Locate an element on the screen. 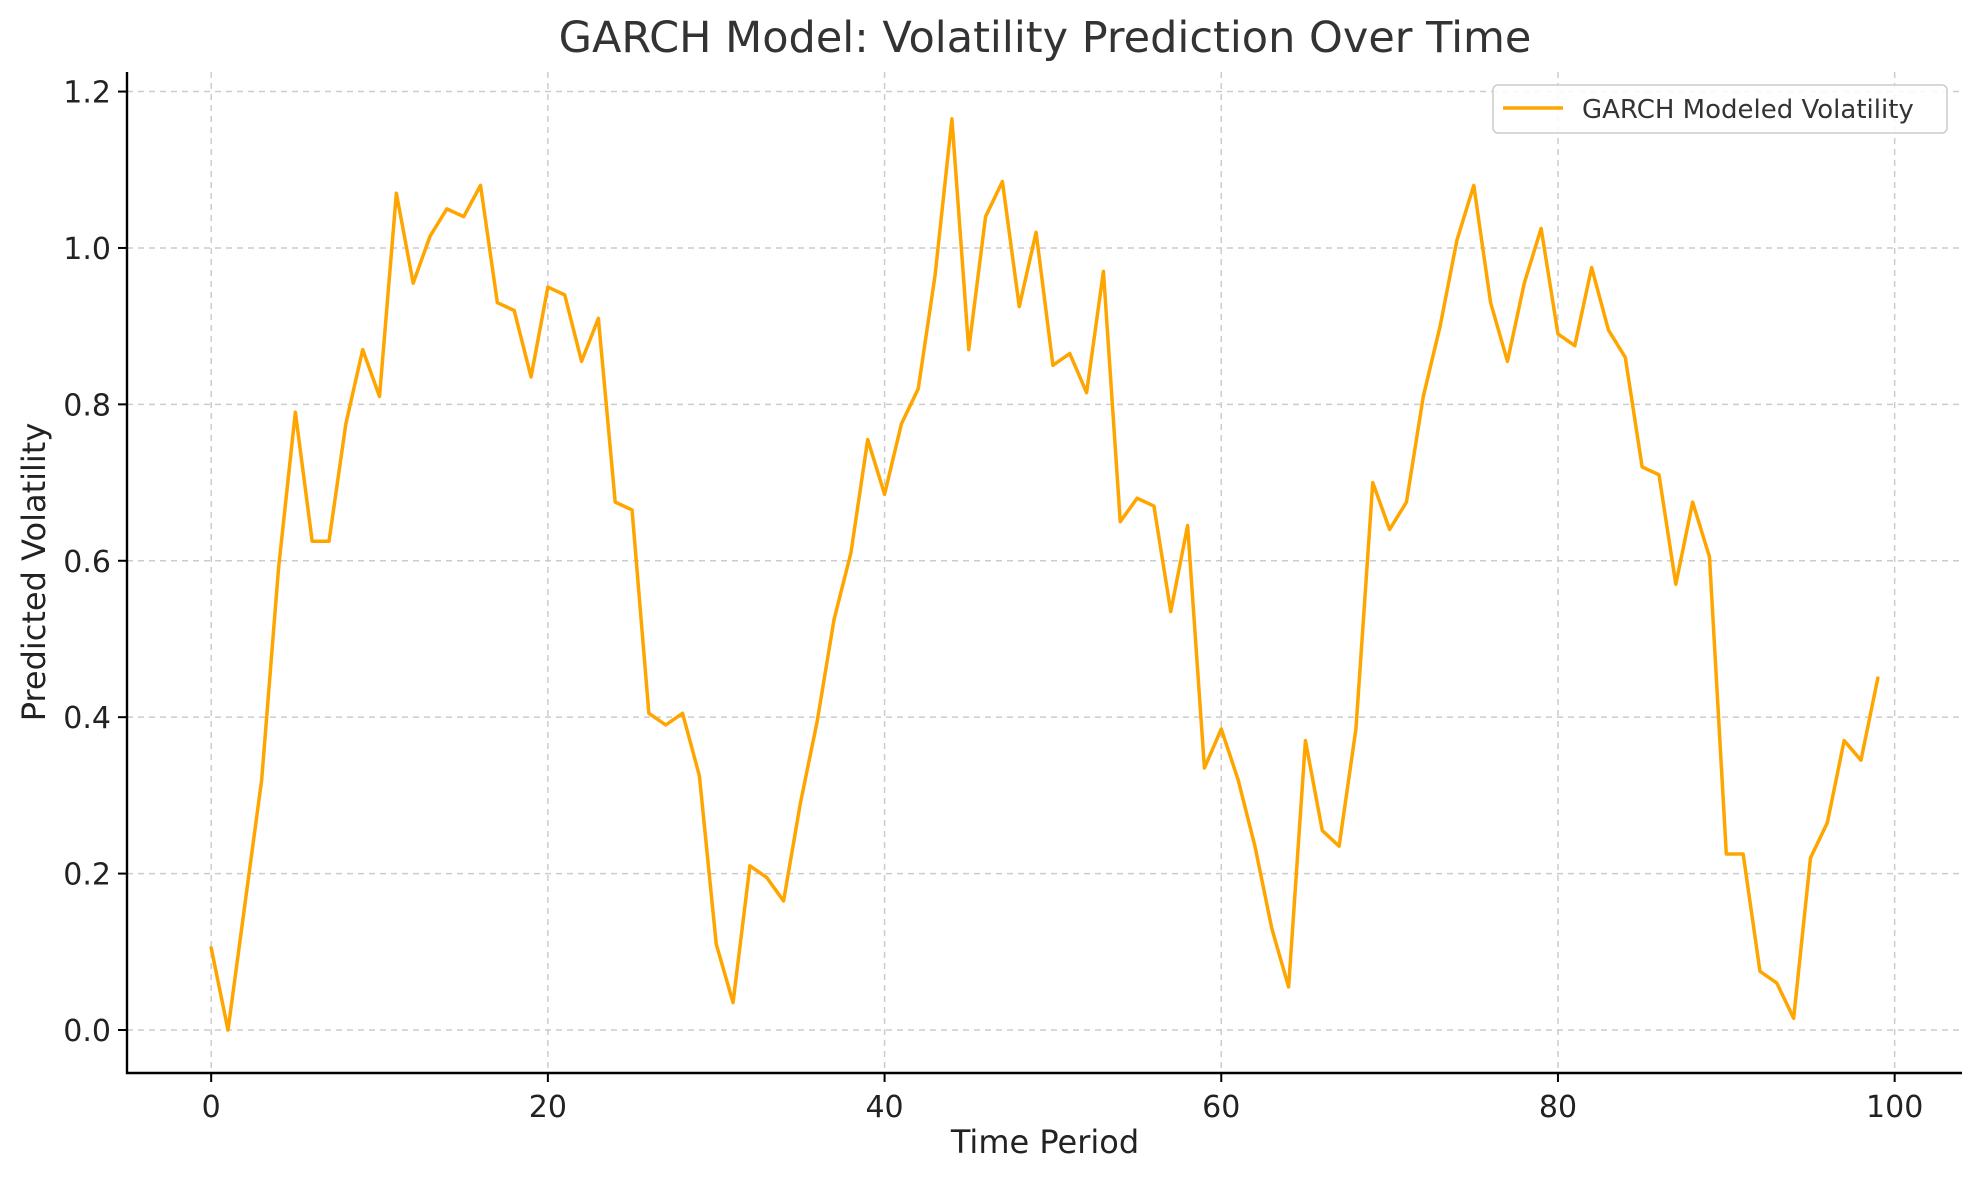 The image size is (1980, 1180). y-tick-label: 1.0 is located at coordinates (87, 249).